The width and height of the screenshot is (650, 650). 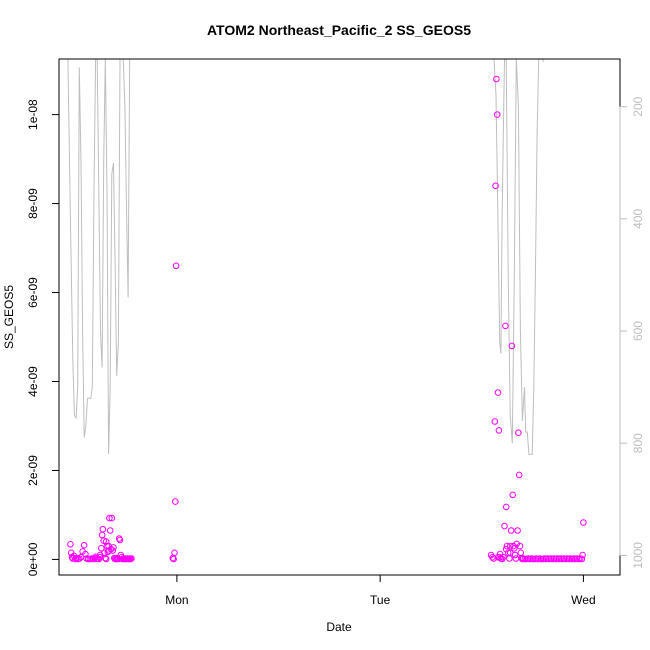 I want to click on y2-tick-label: 400, so click(x=638, y=219).